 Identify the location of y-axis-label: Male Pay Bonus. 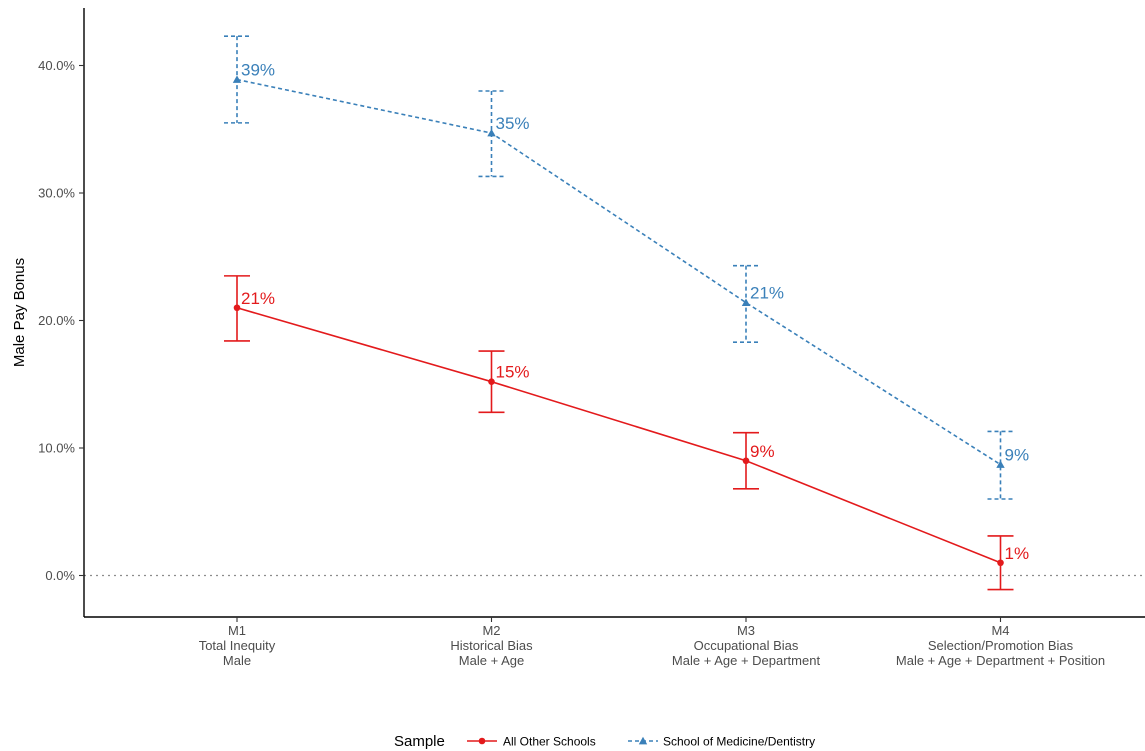
(19, 312).